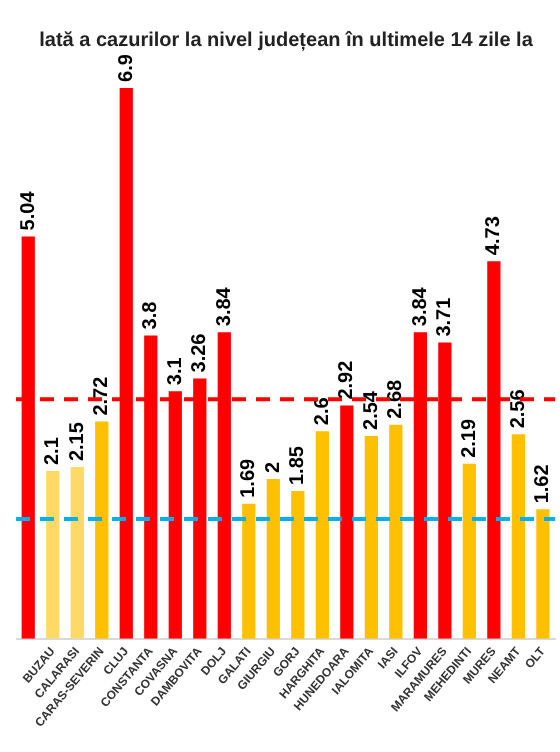 This screenshot has height=752, width=560. I want to click on data-label: 2.1, so click(53, 451).